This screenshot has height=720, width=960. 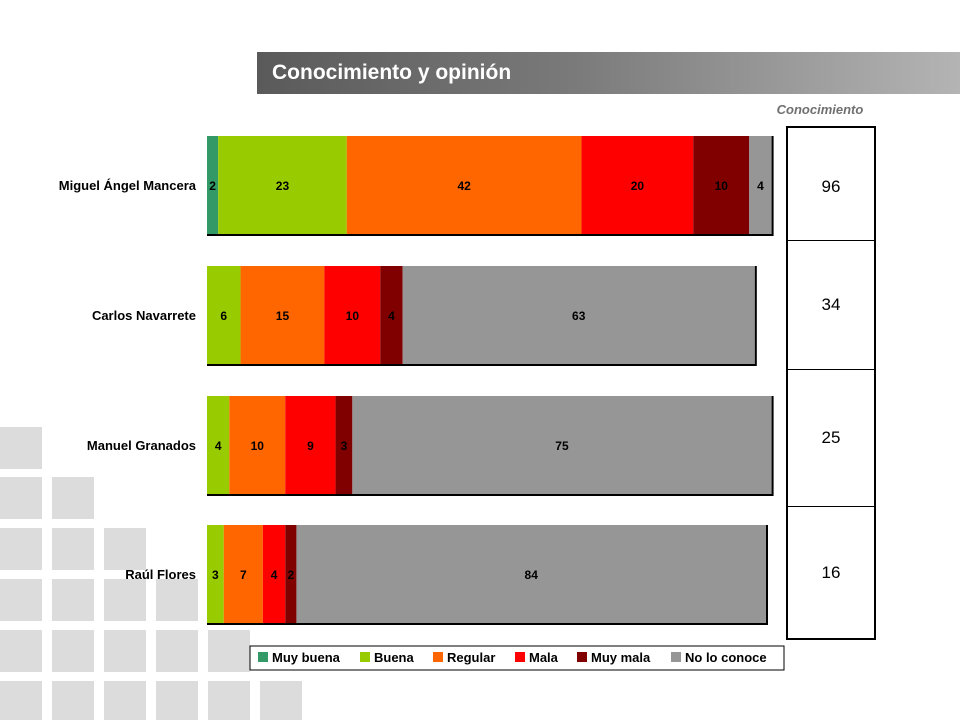 I want to click on data-label: 63, so click(x=579, y=316).